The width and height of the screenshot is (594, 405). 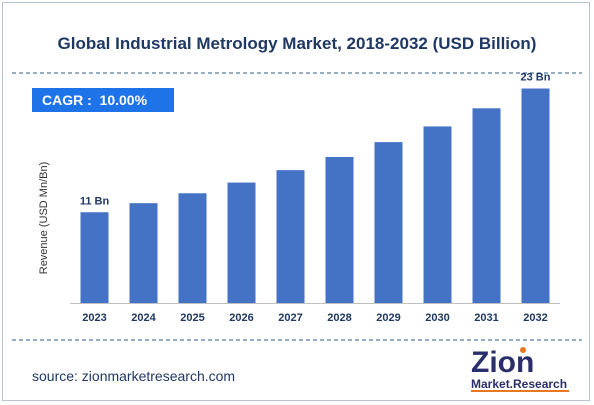 What do you see at coordinates (519, 384) in the screenshot?
I see `logo-word-bottom: Market.Research` at bounding box center [519, 384].